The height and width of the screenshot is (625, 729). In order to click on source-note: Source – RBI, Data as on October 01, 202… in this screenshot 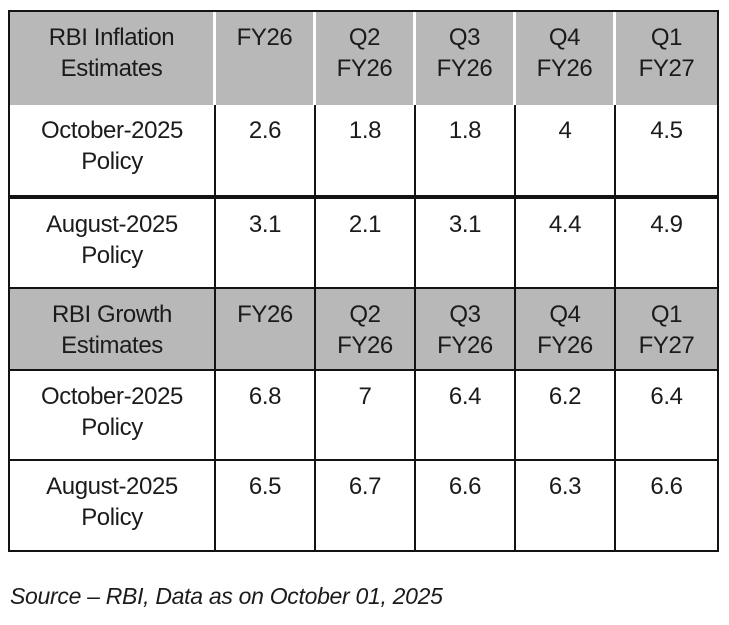, I will do `click(226, 596)`.